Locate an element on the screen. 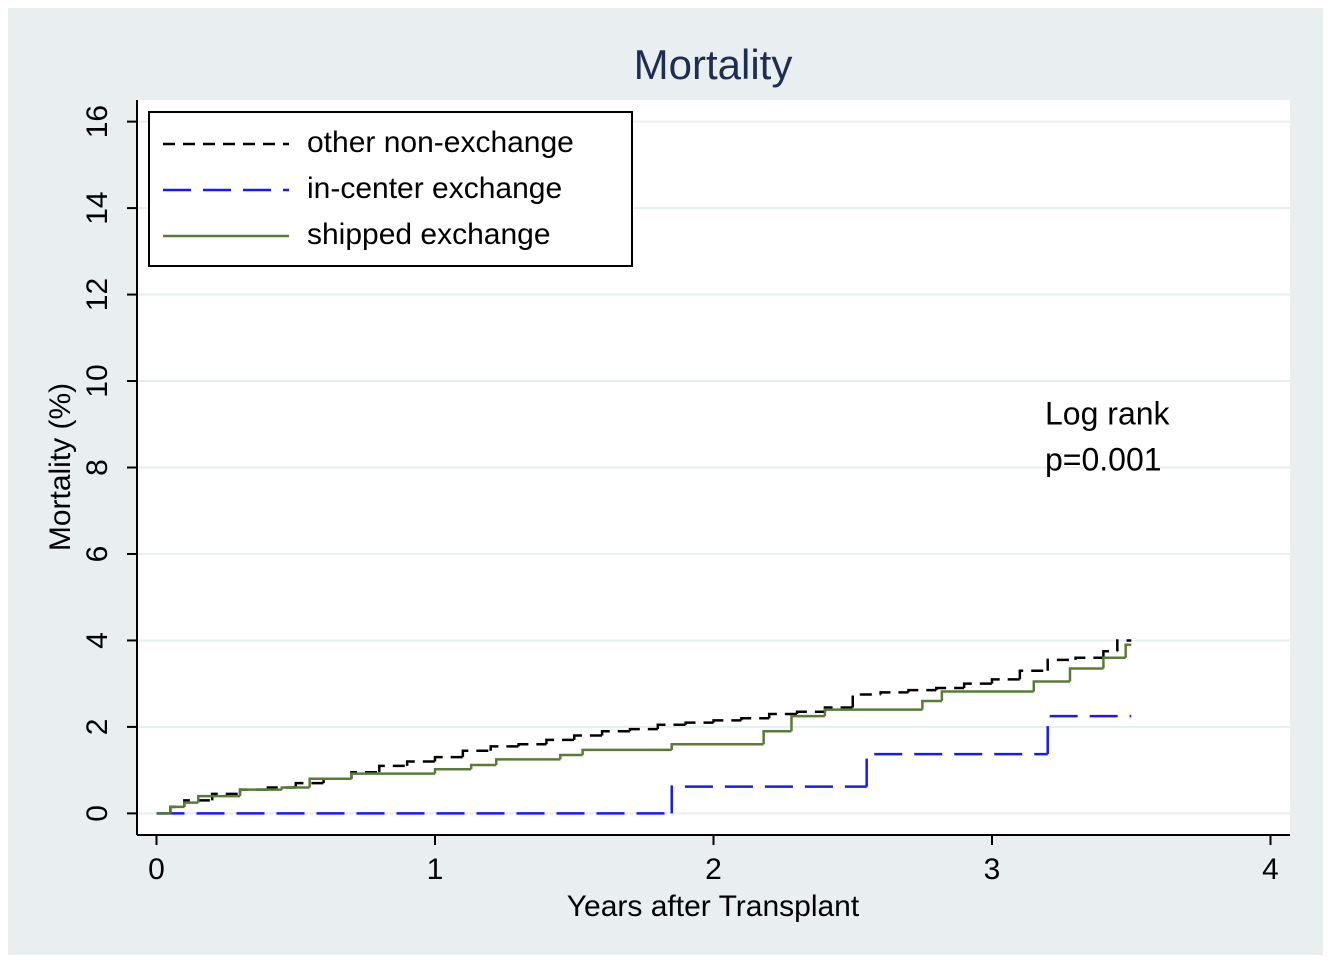 The width and height of the screenshot is (1331, 963). annotation: Log rank is located at coordinates (1108, 413).